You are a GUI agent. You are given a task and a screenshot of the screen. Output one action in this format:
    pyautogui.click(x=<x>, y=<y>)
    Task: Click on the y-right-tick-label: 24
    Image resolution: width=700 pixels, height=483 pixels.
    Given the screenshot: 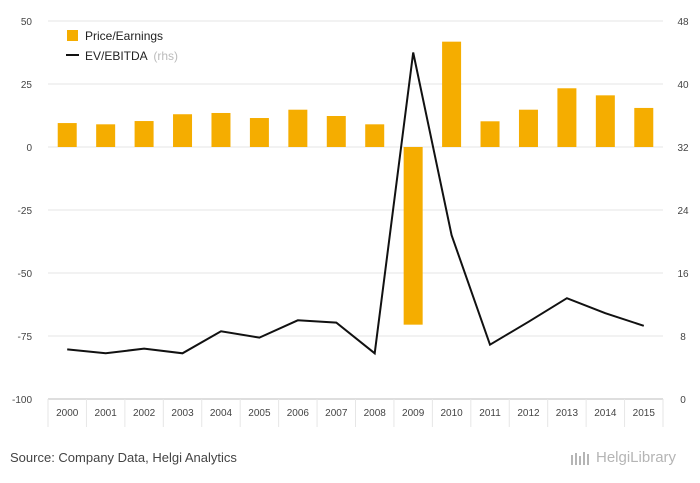 What is the action you would take?
    pyautogui.click(x=683, y=211)
    